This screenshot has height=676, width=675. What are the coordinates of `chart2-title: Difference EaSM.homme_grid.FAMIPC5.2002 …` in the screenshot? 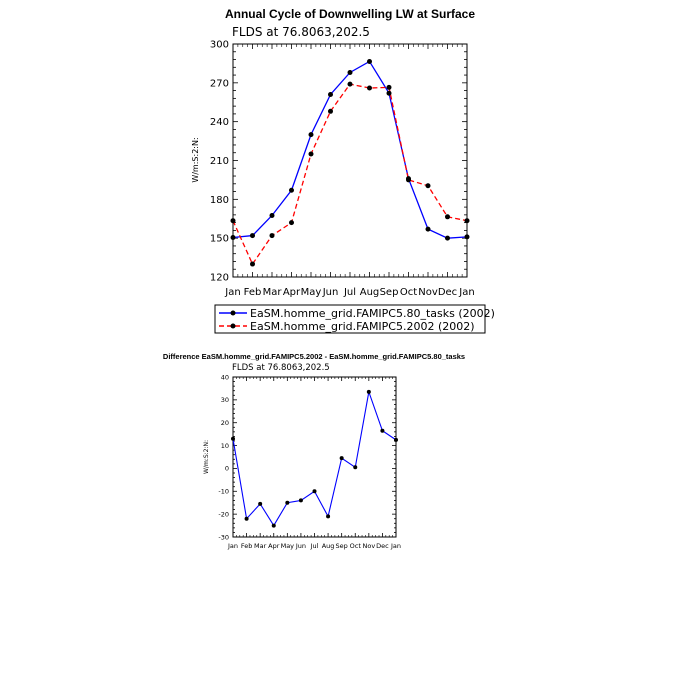 It's located at (314, 356).